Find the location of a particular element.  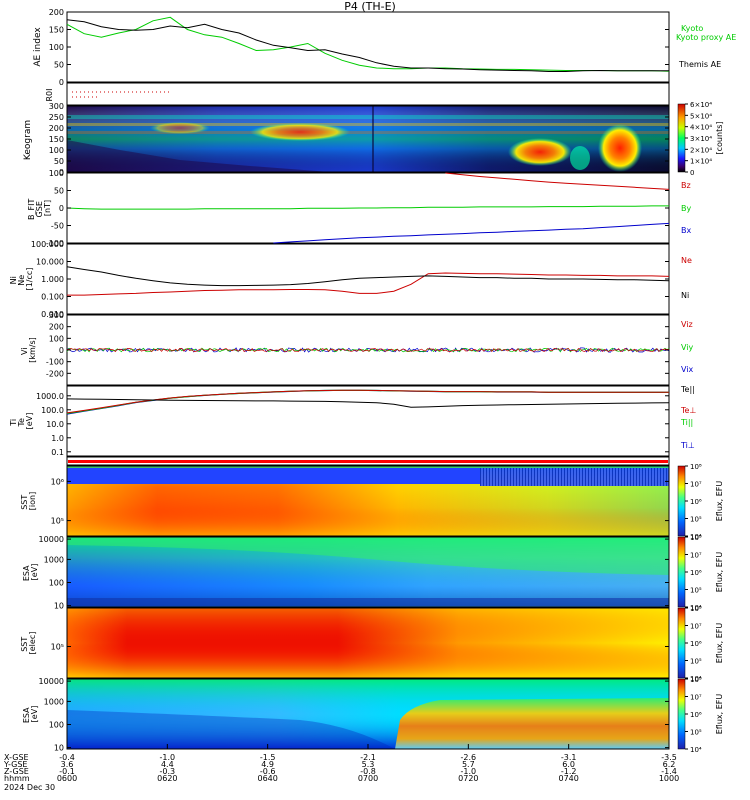

legend-te-perp: Te⊥ is located at coordinates (688, 410).